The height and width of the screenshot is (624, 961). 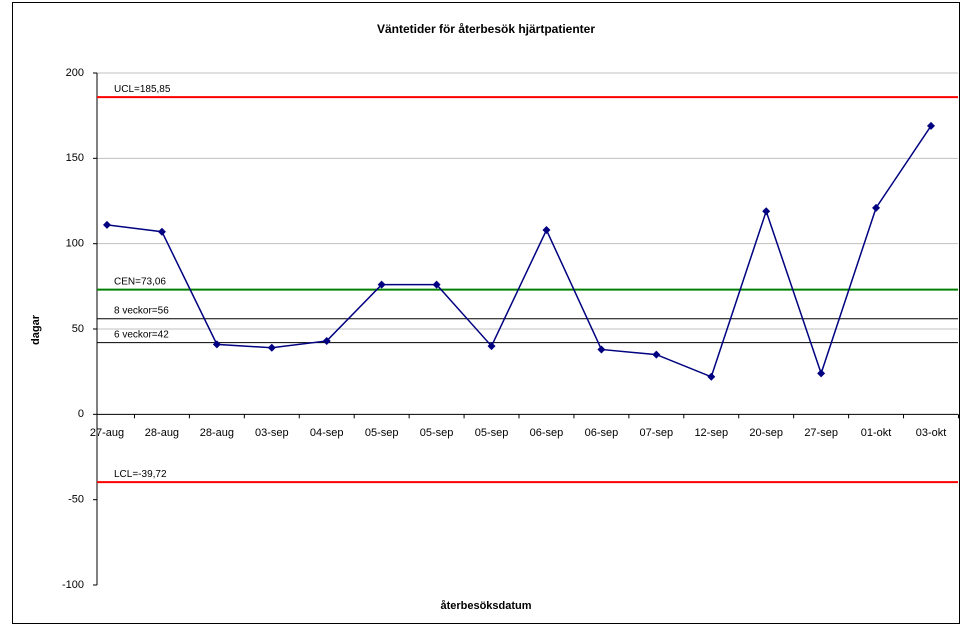 I want to click on reference-label: 8 veckor=56, so click(x=141, y=310).